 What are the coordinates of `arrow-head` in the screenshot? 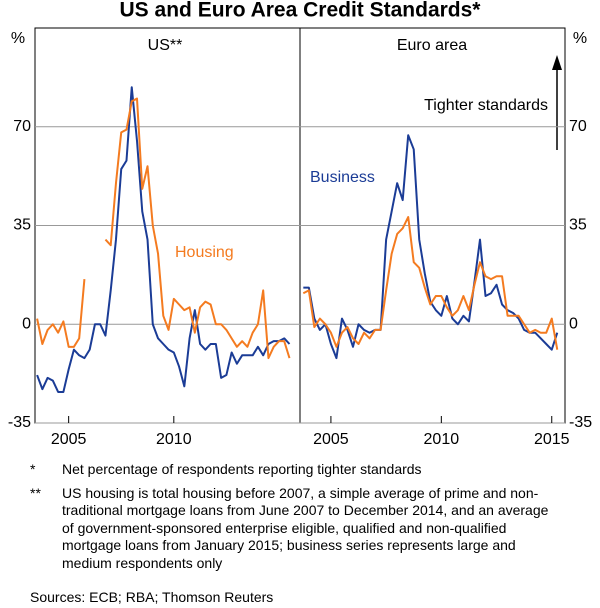 It's located at (557, 62).